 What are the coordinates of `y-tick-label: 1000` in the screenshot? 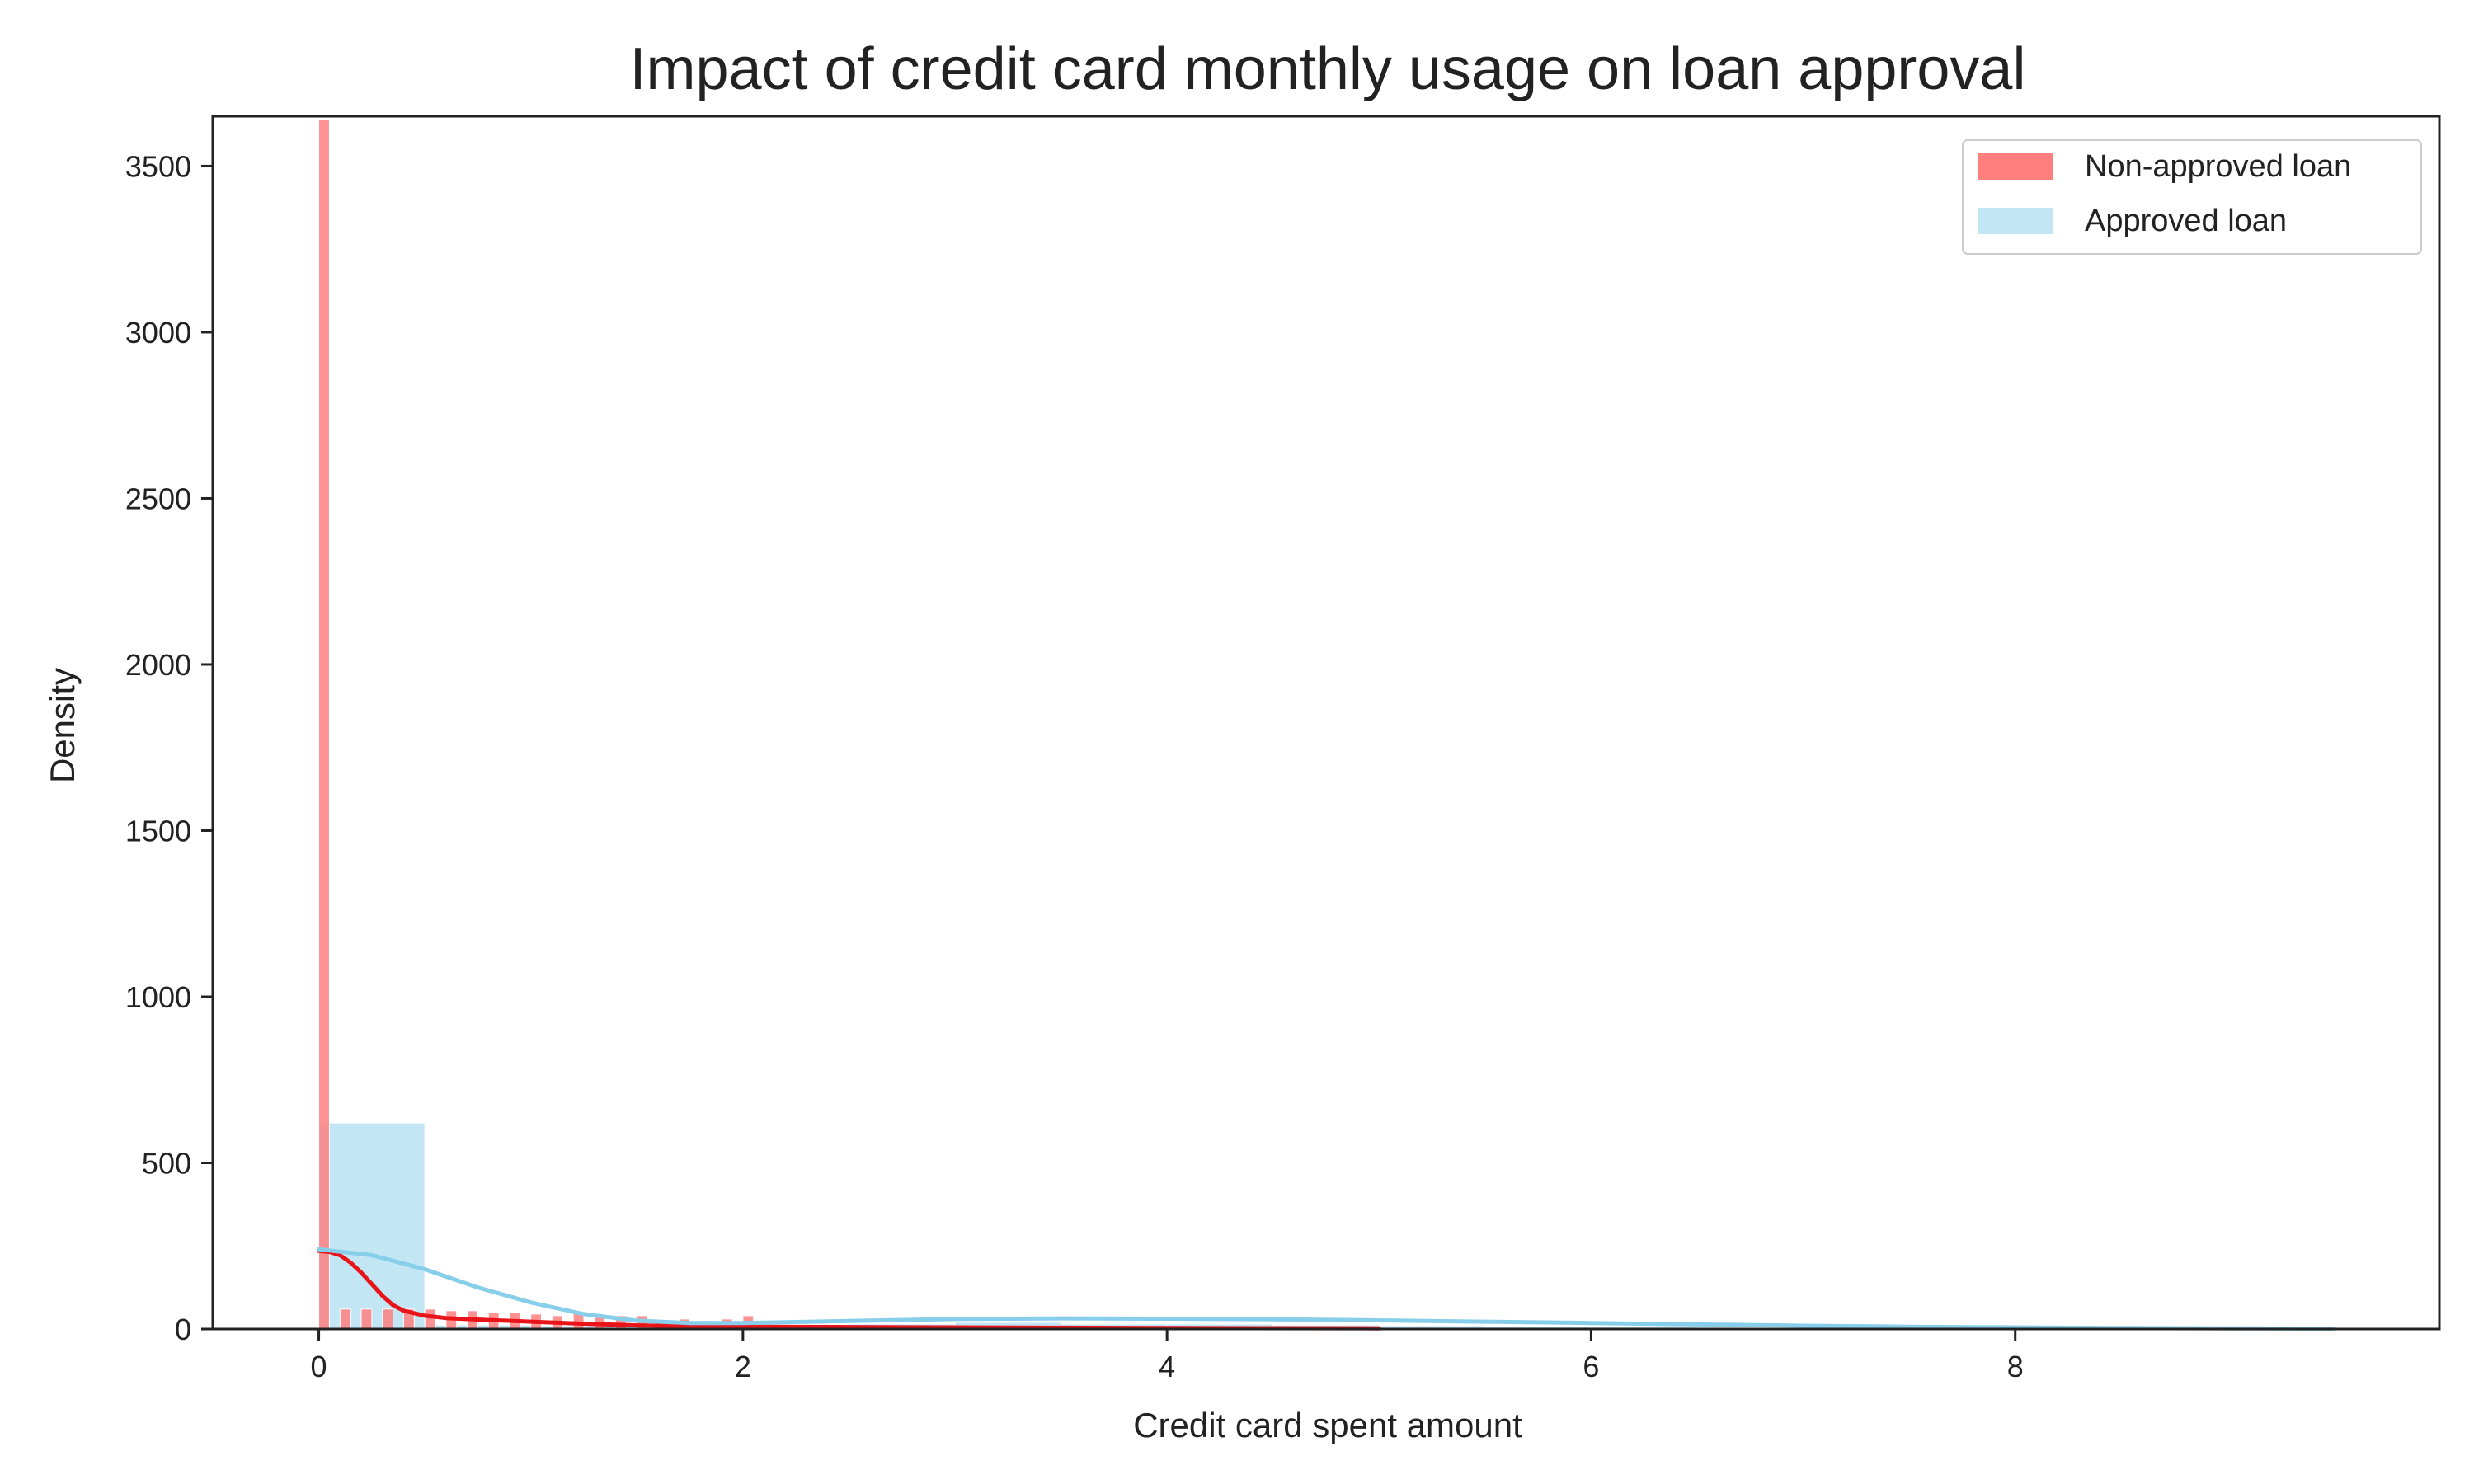 It's located at (158, 997).